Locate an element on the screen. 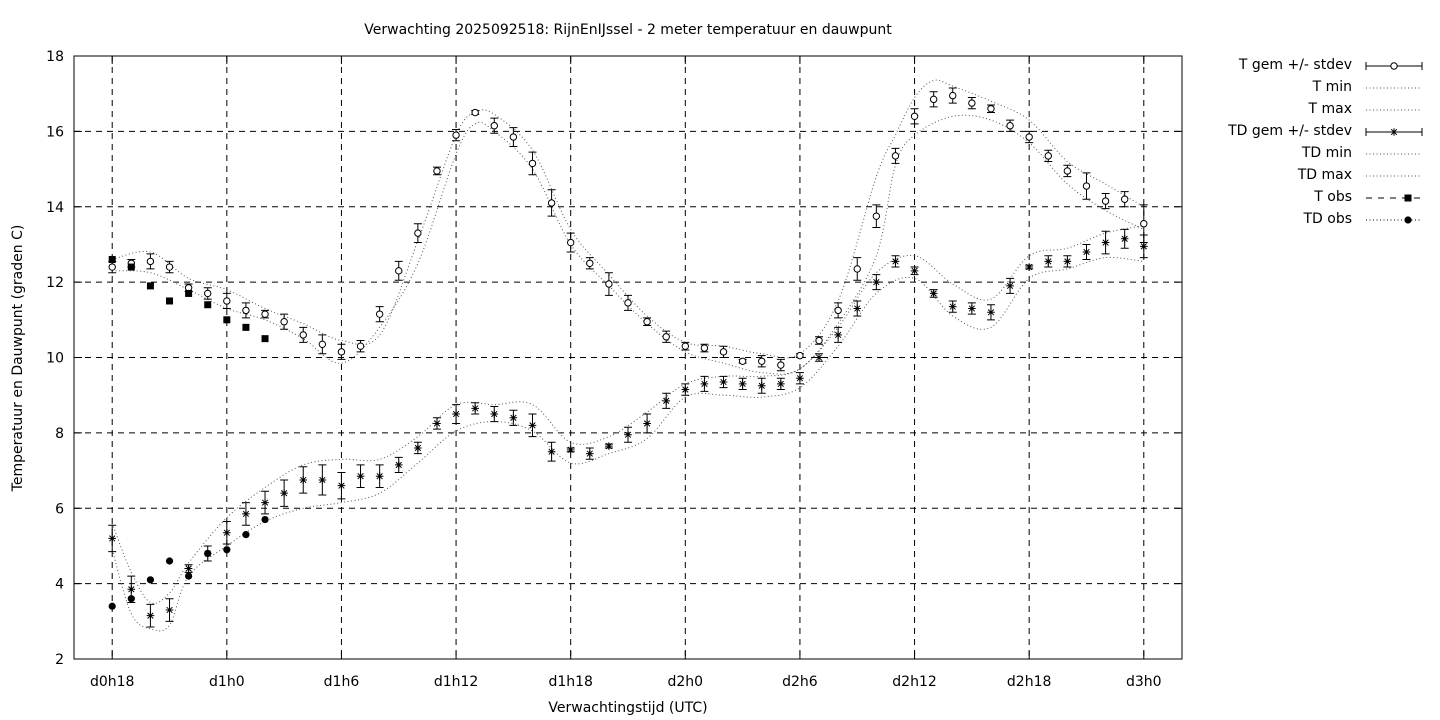 This screenshot has height=720, width=1440. y-tick-label: 2 is located at coordinates (59, 660).